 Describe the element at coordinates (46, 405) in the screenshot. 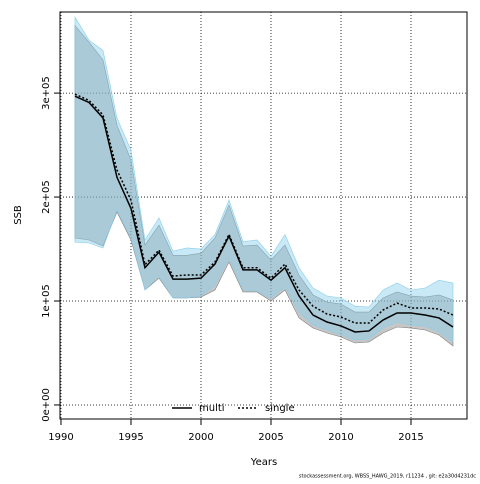

I see `y-tick-label: 0e+00` at that location.